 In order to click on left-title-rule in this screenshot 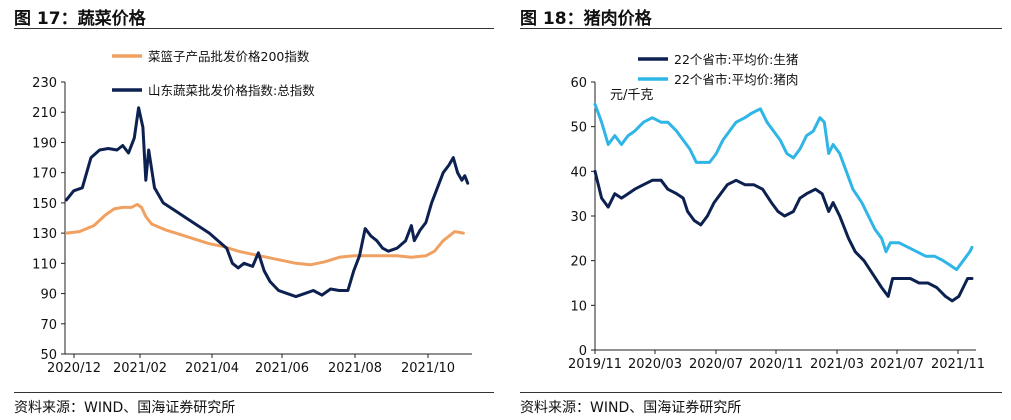, I will do `click(254, 28)`.